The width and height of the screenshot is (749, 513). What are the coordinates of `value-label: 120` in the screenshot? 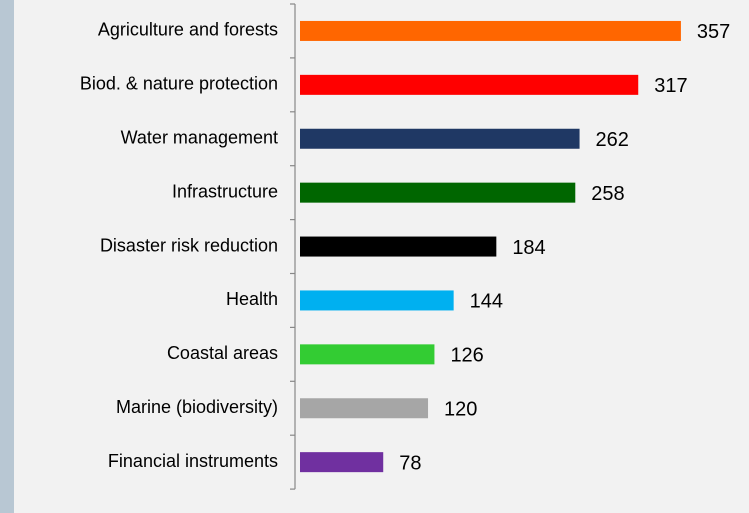 It's located at (460, 410).